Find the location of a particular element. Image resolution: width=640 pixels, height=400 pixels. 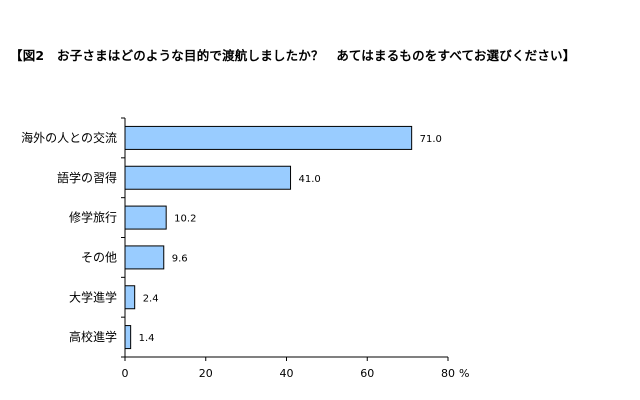

category-label: 海外の人との交流 is located at coordinates (69, 137).